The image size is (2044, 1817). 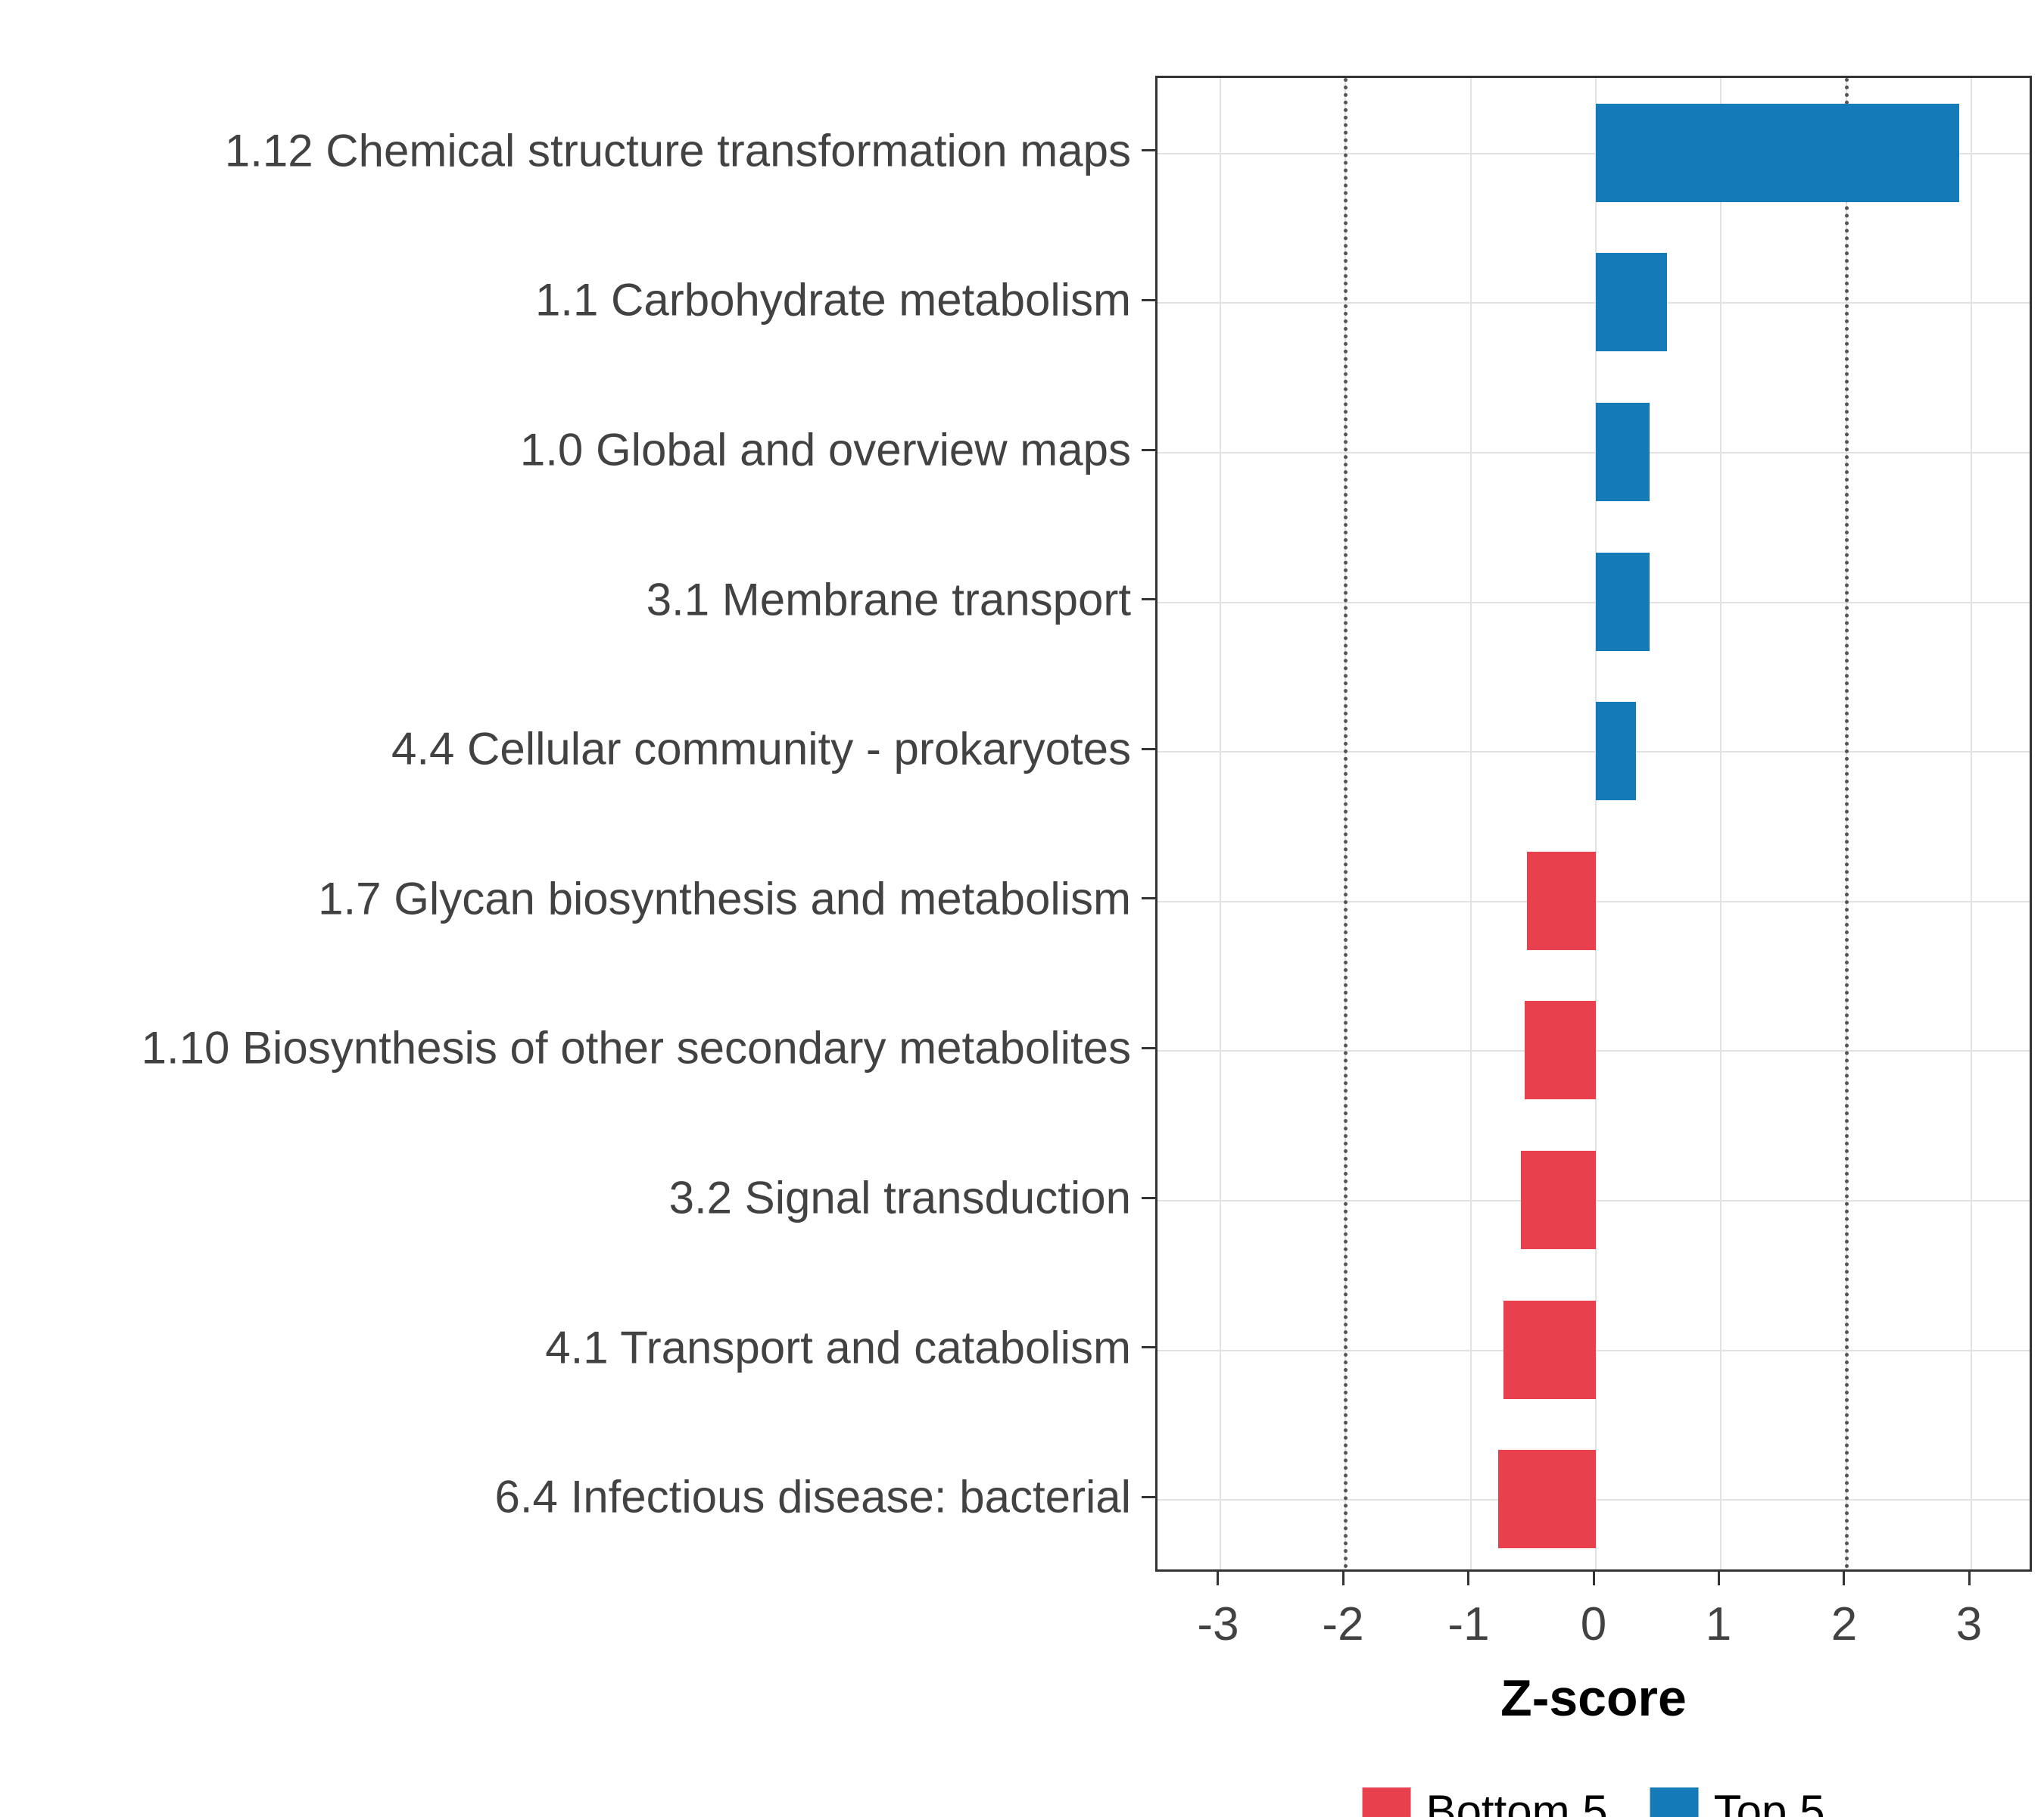 What do you see at coordinates (1218, 1624) in the screenshot?
I see `x-axis-tick-label: -3` at bounding box center [1218, 1624].